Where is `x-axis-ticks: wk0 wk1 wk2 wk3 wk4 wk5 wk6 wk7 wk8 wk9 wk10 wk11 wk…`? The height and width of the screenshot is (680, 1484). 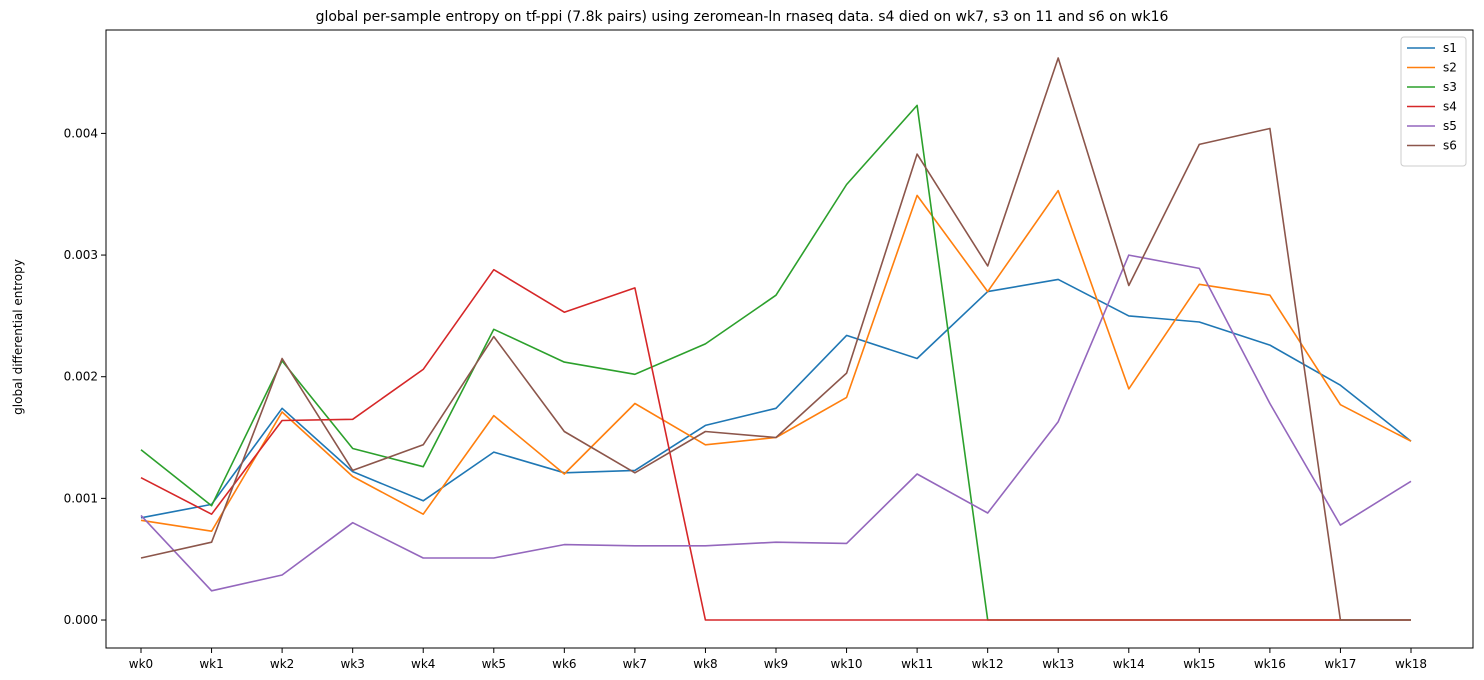
x-axis-ticks: wk0 wk1 wk2 wk3 wk4 wk5 wk6 wk7 wk8 wk9 wk10 wk11 wk… is located at coordinates (778, 659).